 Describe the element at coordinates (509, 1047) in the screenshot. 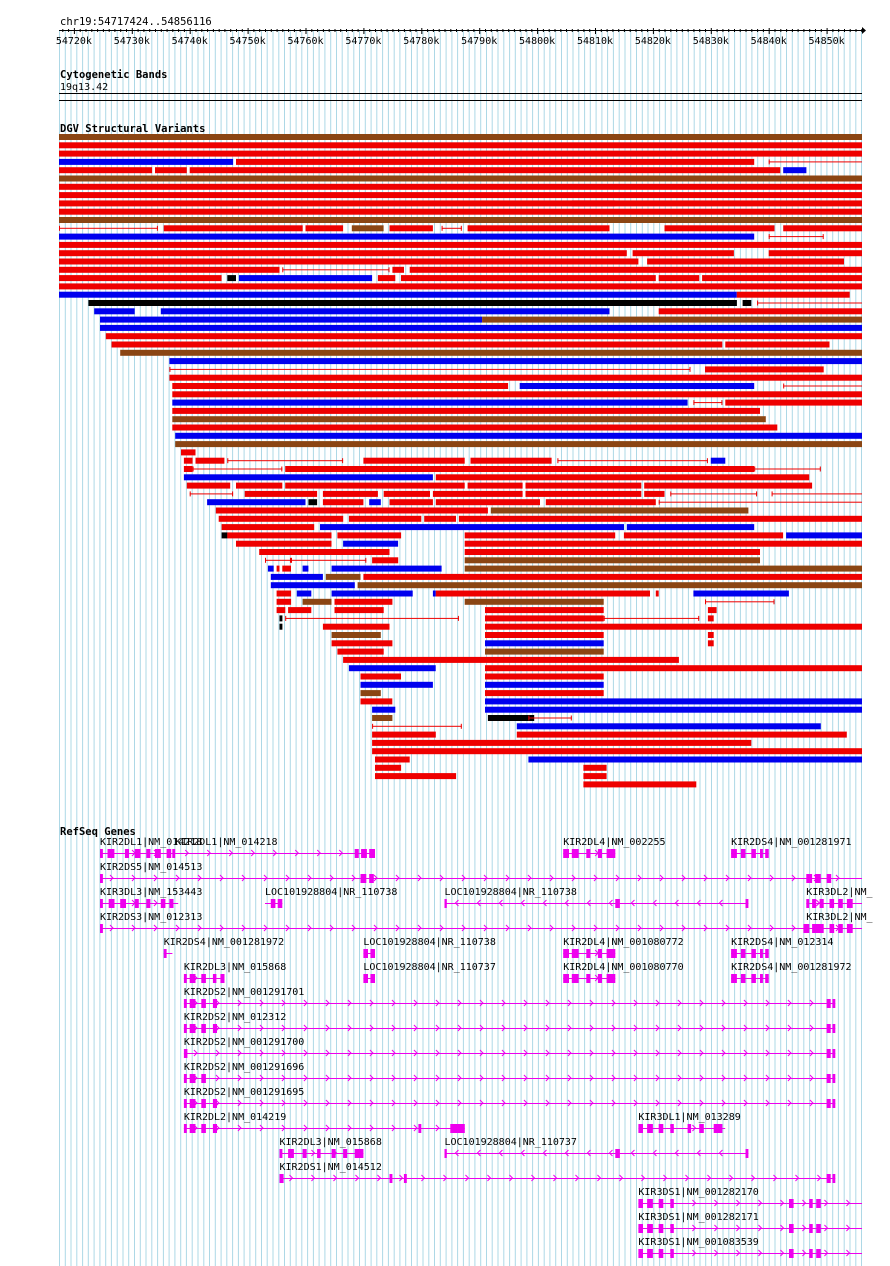

I see `gene-model: KIR2DS2|NM_001291700` at that location.